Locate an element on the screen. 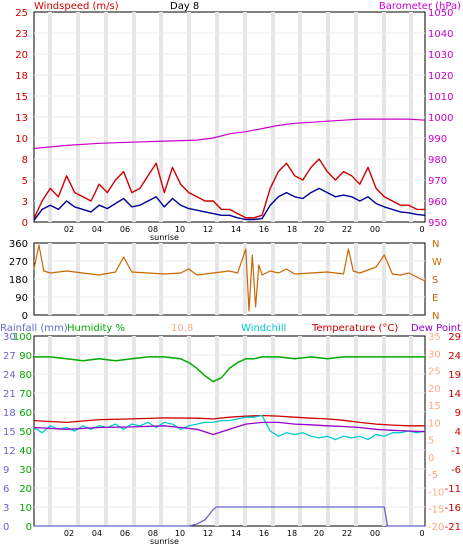  hour-tick-label: 06 is located at coordinates (125, 533).